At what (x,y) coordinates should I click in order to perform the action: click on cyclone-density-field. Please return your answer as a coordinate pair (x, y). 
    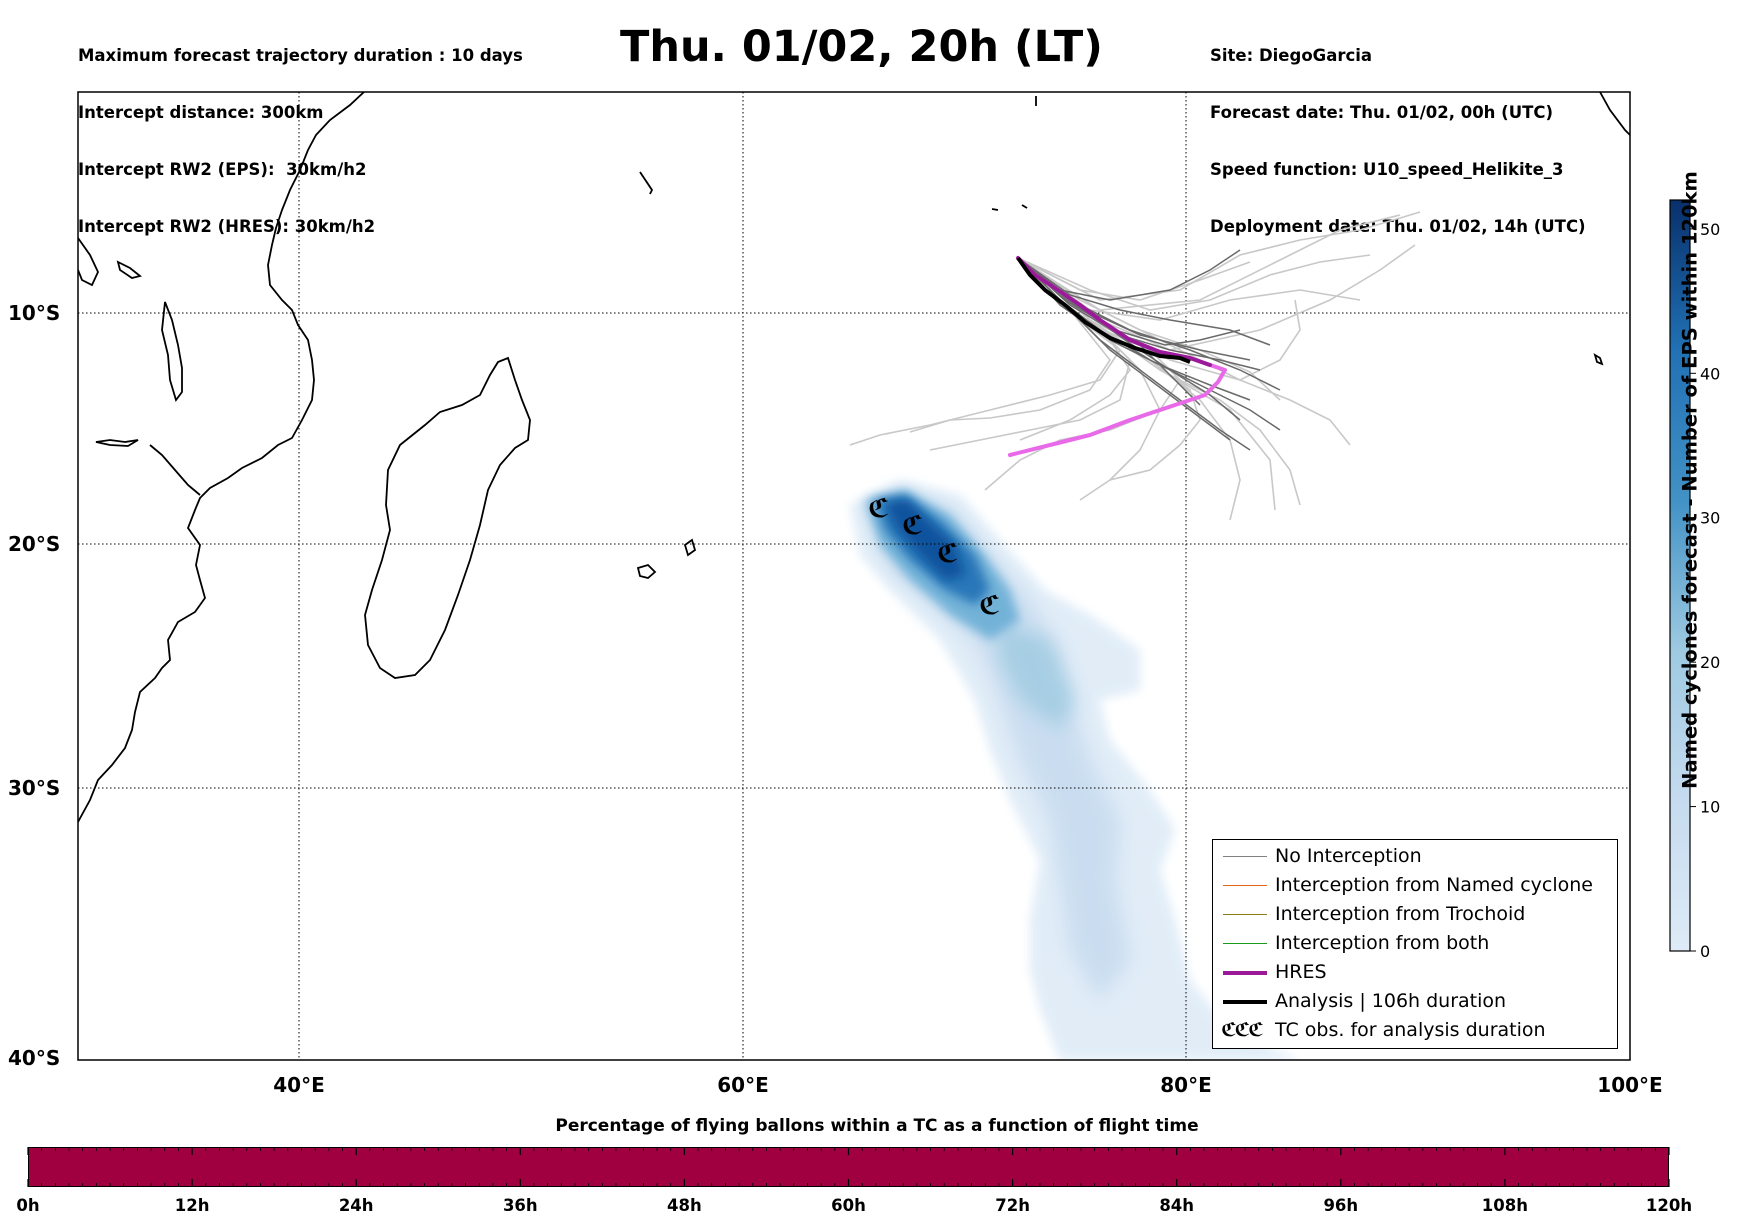
    Looking at the image, I should click on (1075, 770).